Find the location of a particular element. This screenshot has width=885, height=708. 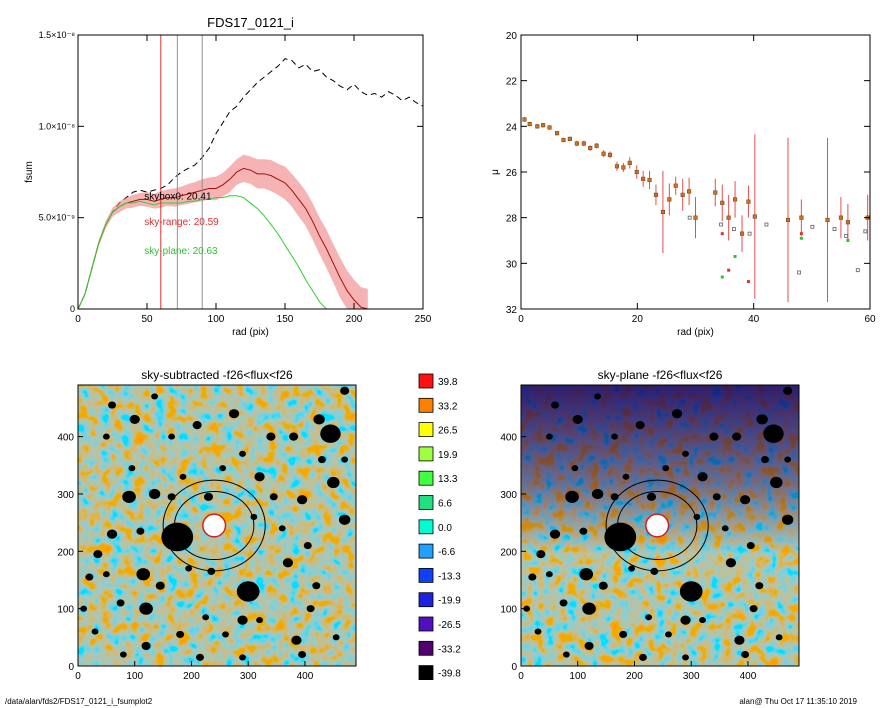

fsum-ytick-label-0: 0 is located at coordinates (72, 309).